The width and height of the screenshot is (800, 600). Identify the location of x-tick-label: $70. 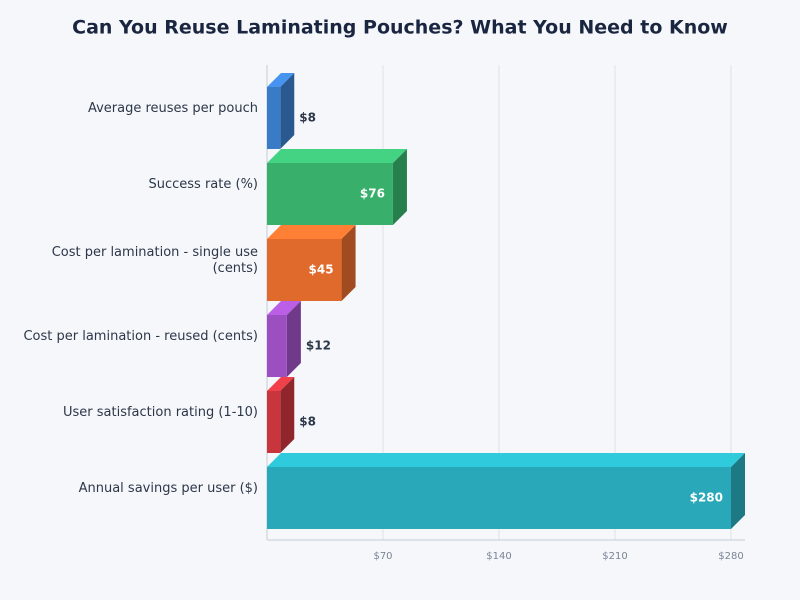
(382, 556).